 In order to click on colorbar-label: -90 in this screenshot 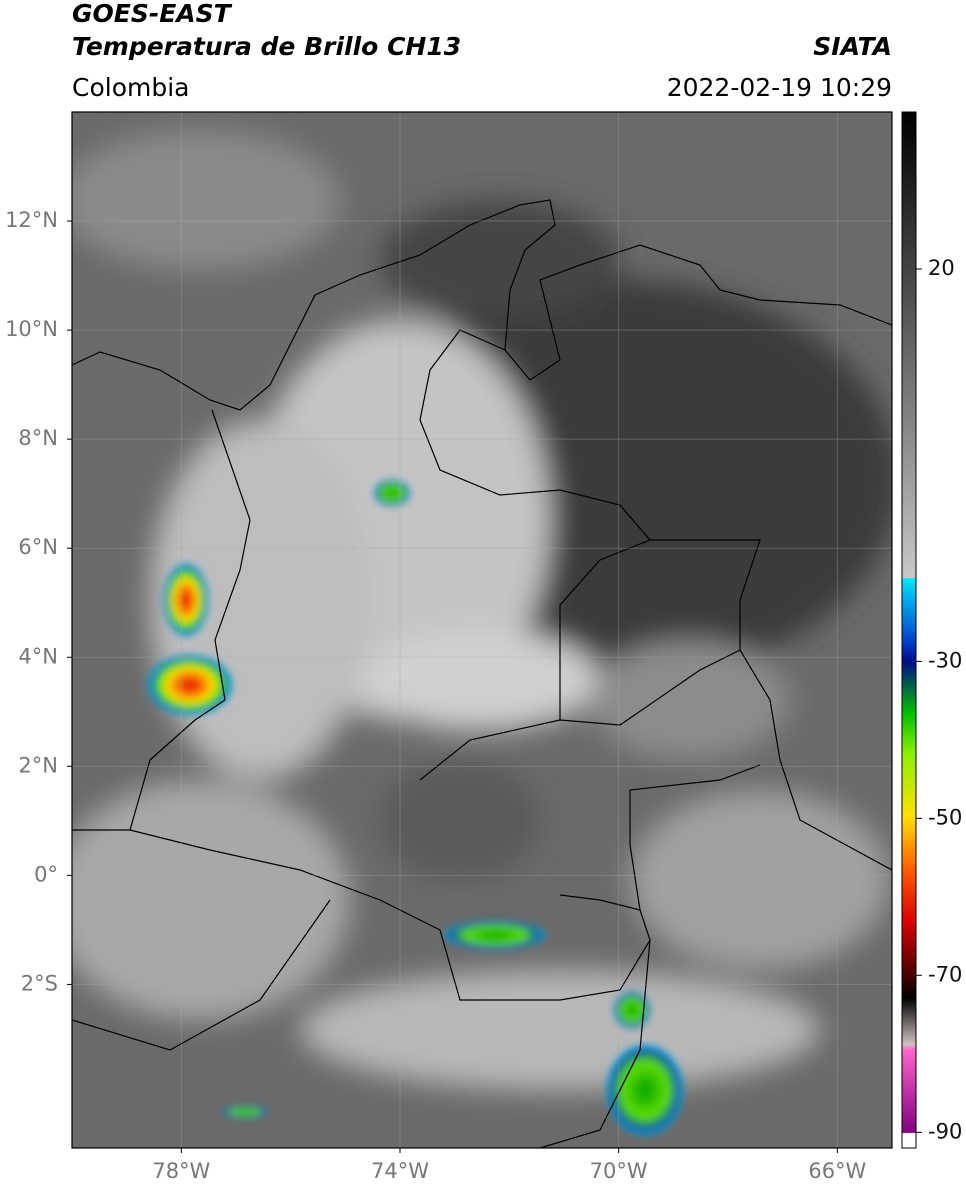, I will do `click(945, 1131)`.